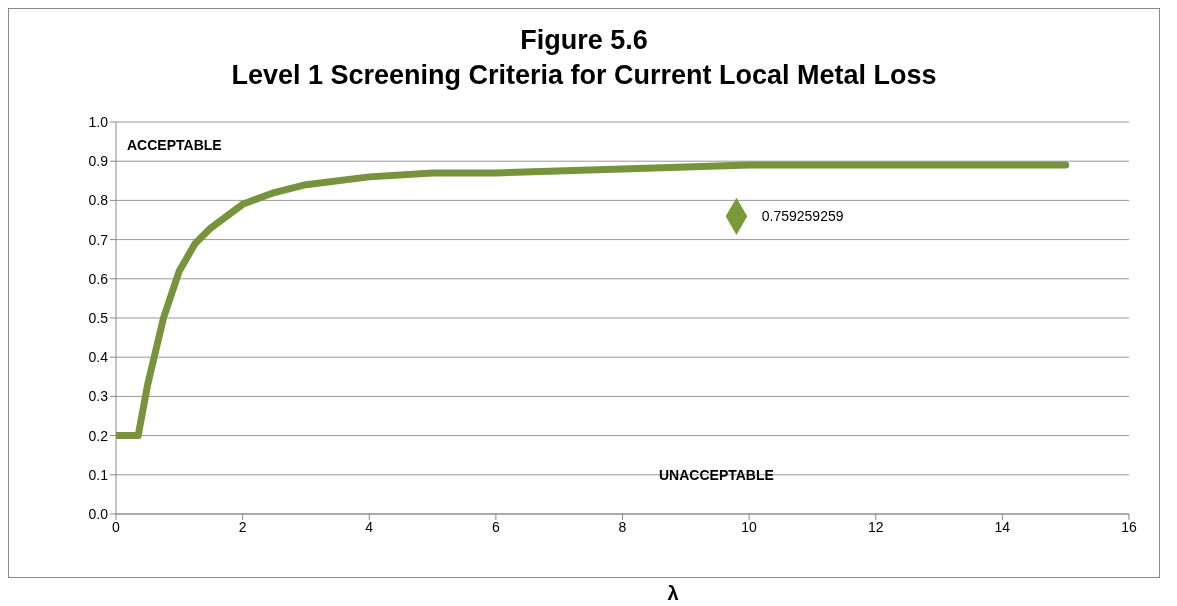 The width and height of the screenshot is (1177, 606). What do you see at coordinates (495, 526) in the screenshot?
I see `x-tick-label: 6` at bounding box center [495, 526].